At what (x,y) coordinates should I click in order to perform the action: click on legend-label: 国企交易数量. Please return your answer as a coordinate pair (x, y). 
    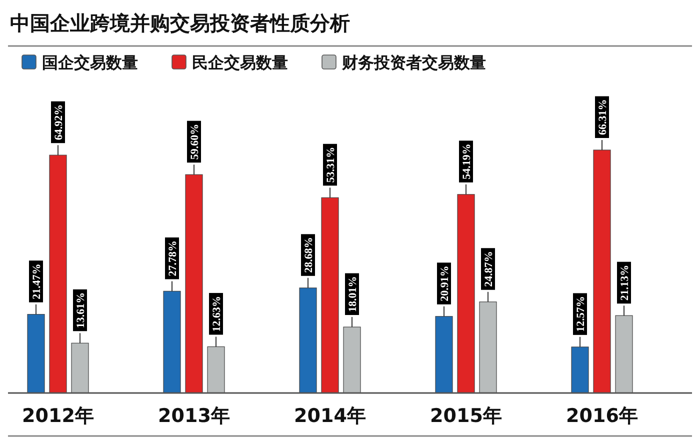
    Looking at the image, I should click on (90, 62).